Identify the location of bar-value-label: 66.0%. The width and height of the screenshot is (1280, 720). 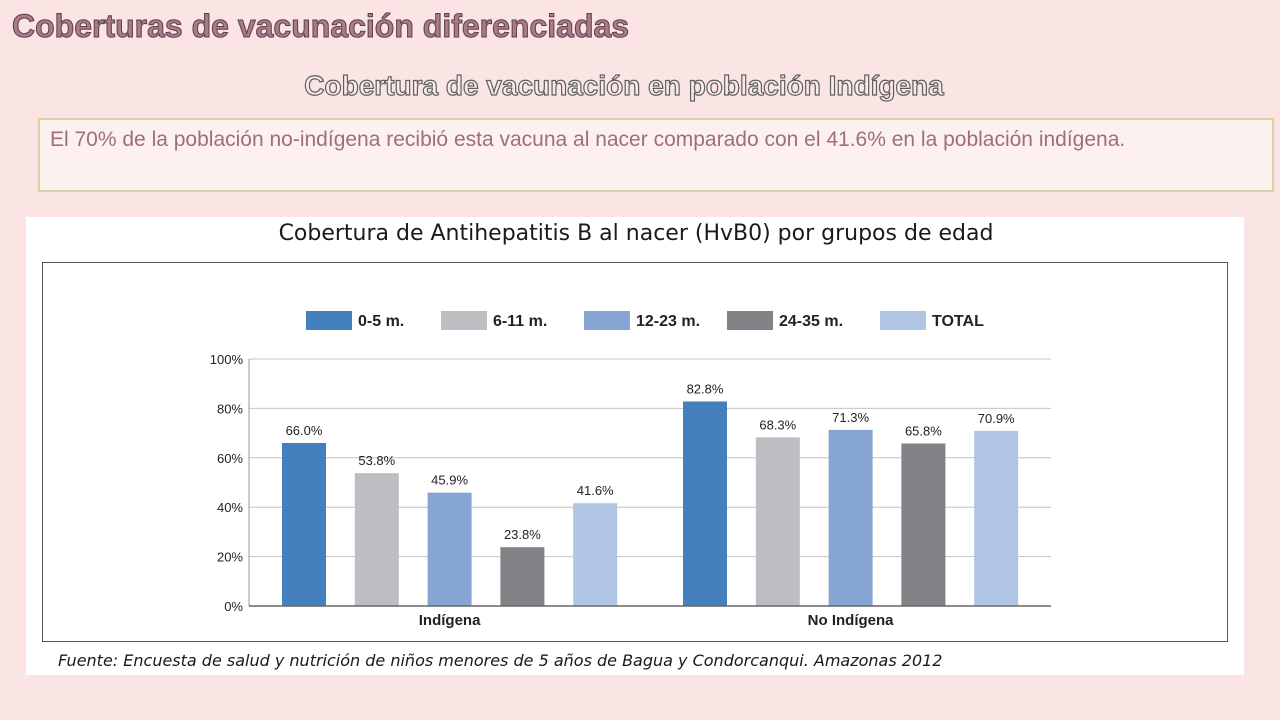
(304, 430).